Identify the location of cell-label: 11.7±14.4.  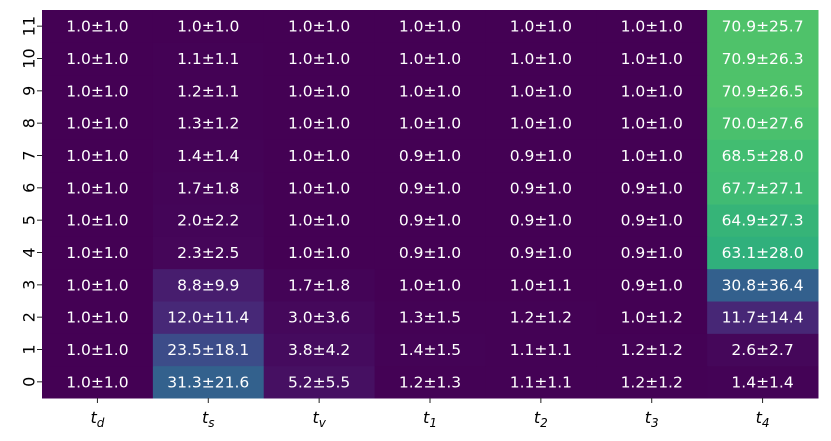
(763, 318).